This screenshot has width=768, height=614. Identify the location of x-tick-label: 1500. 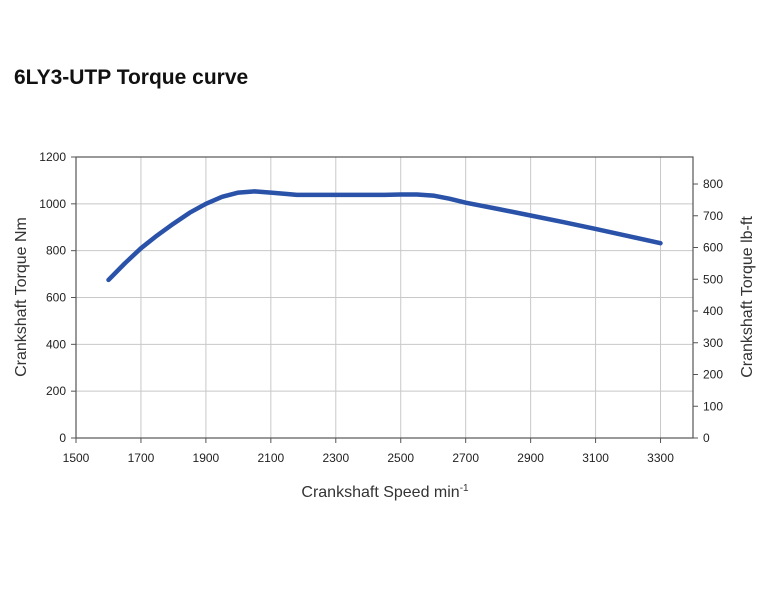
(76, 458).